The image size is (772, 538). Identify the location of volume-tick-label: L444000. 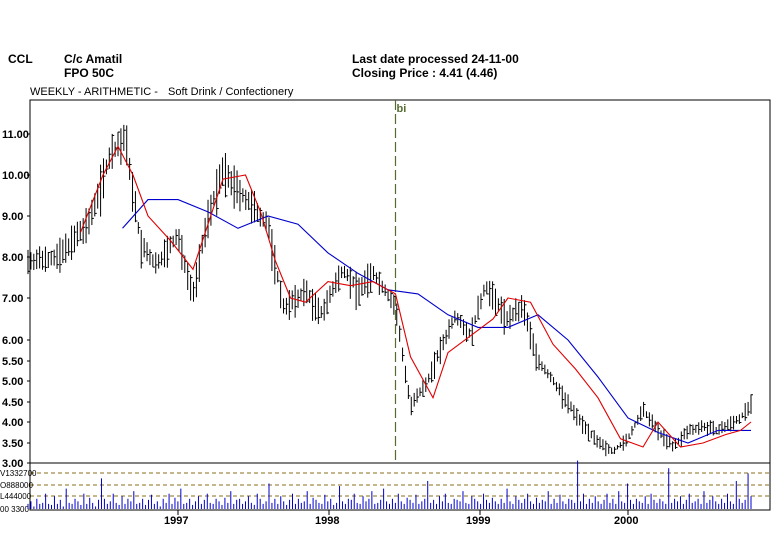
(16, 496).